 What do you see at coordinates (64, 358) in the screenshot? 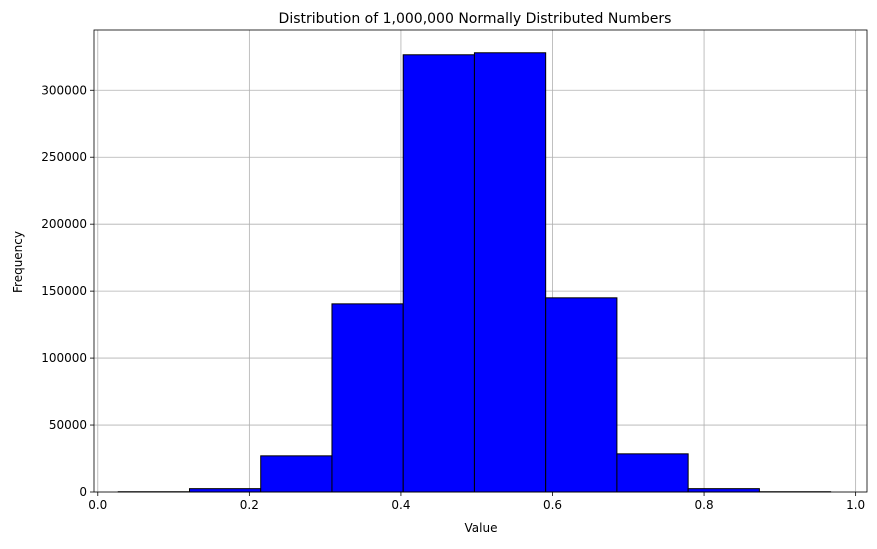
I see `y-tick-label: 100000` at bounding box center [64, 358].